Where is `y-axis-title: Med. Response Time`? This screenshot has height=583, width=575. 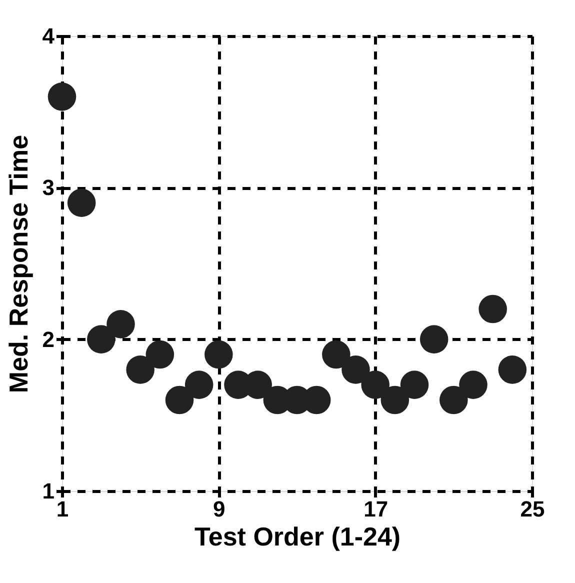
y-axis-title: Med. Response Time is located at coordinates (18, 264).